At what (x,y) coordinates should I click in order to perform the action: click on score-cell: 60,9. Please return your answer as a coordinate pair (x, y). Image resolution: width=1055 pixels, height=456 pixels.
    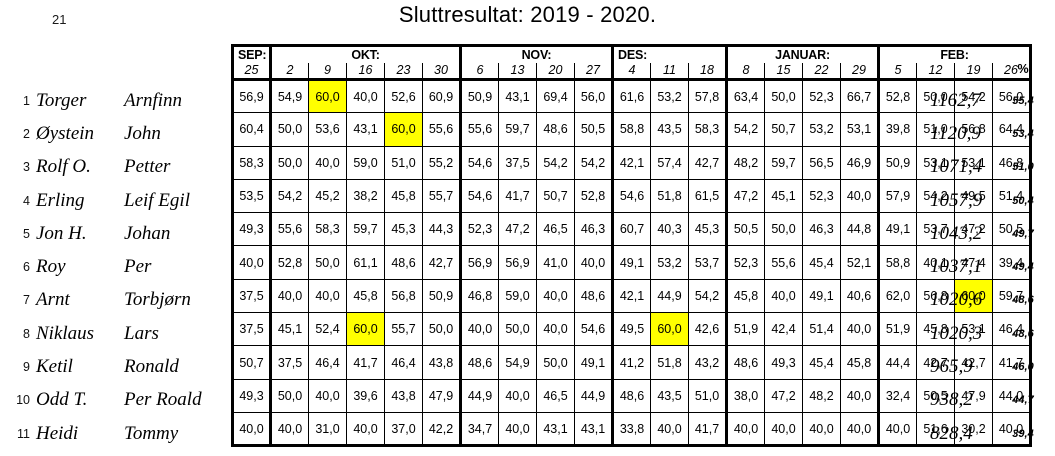
    Looking at the image, I should click on (441, 96).